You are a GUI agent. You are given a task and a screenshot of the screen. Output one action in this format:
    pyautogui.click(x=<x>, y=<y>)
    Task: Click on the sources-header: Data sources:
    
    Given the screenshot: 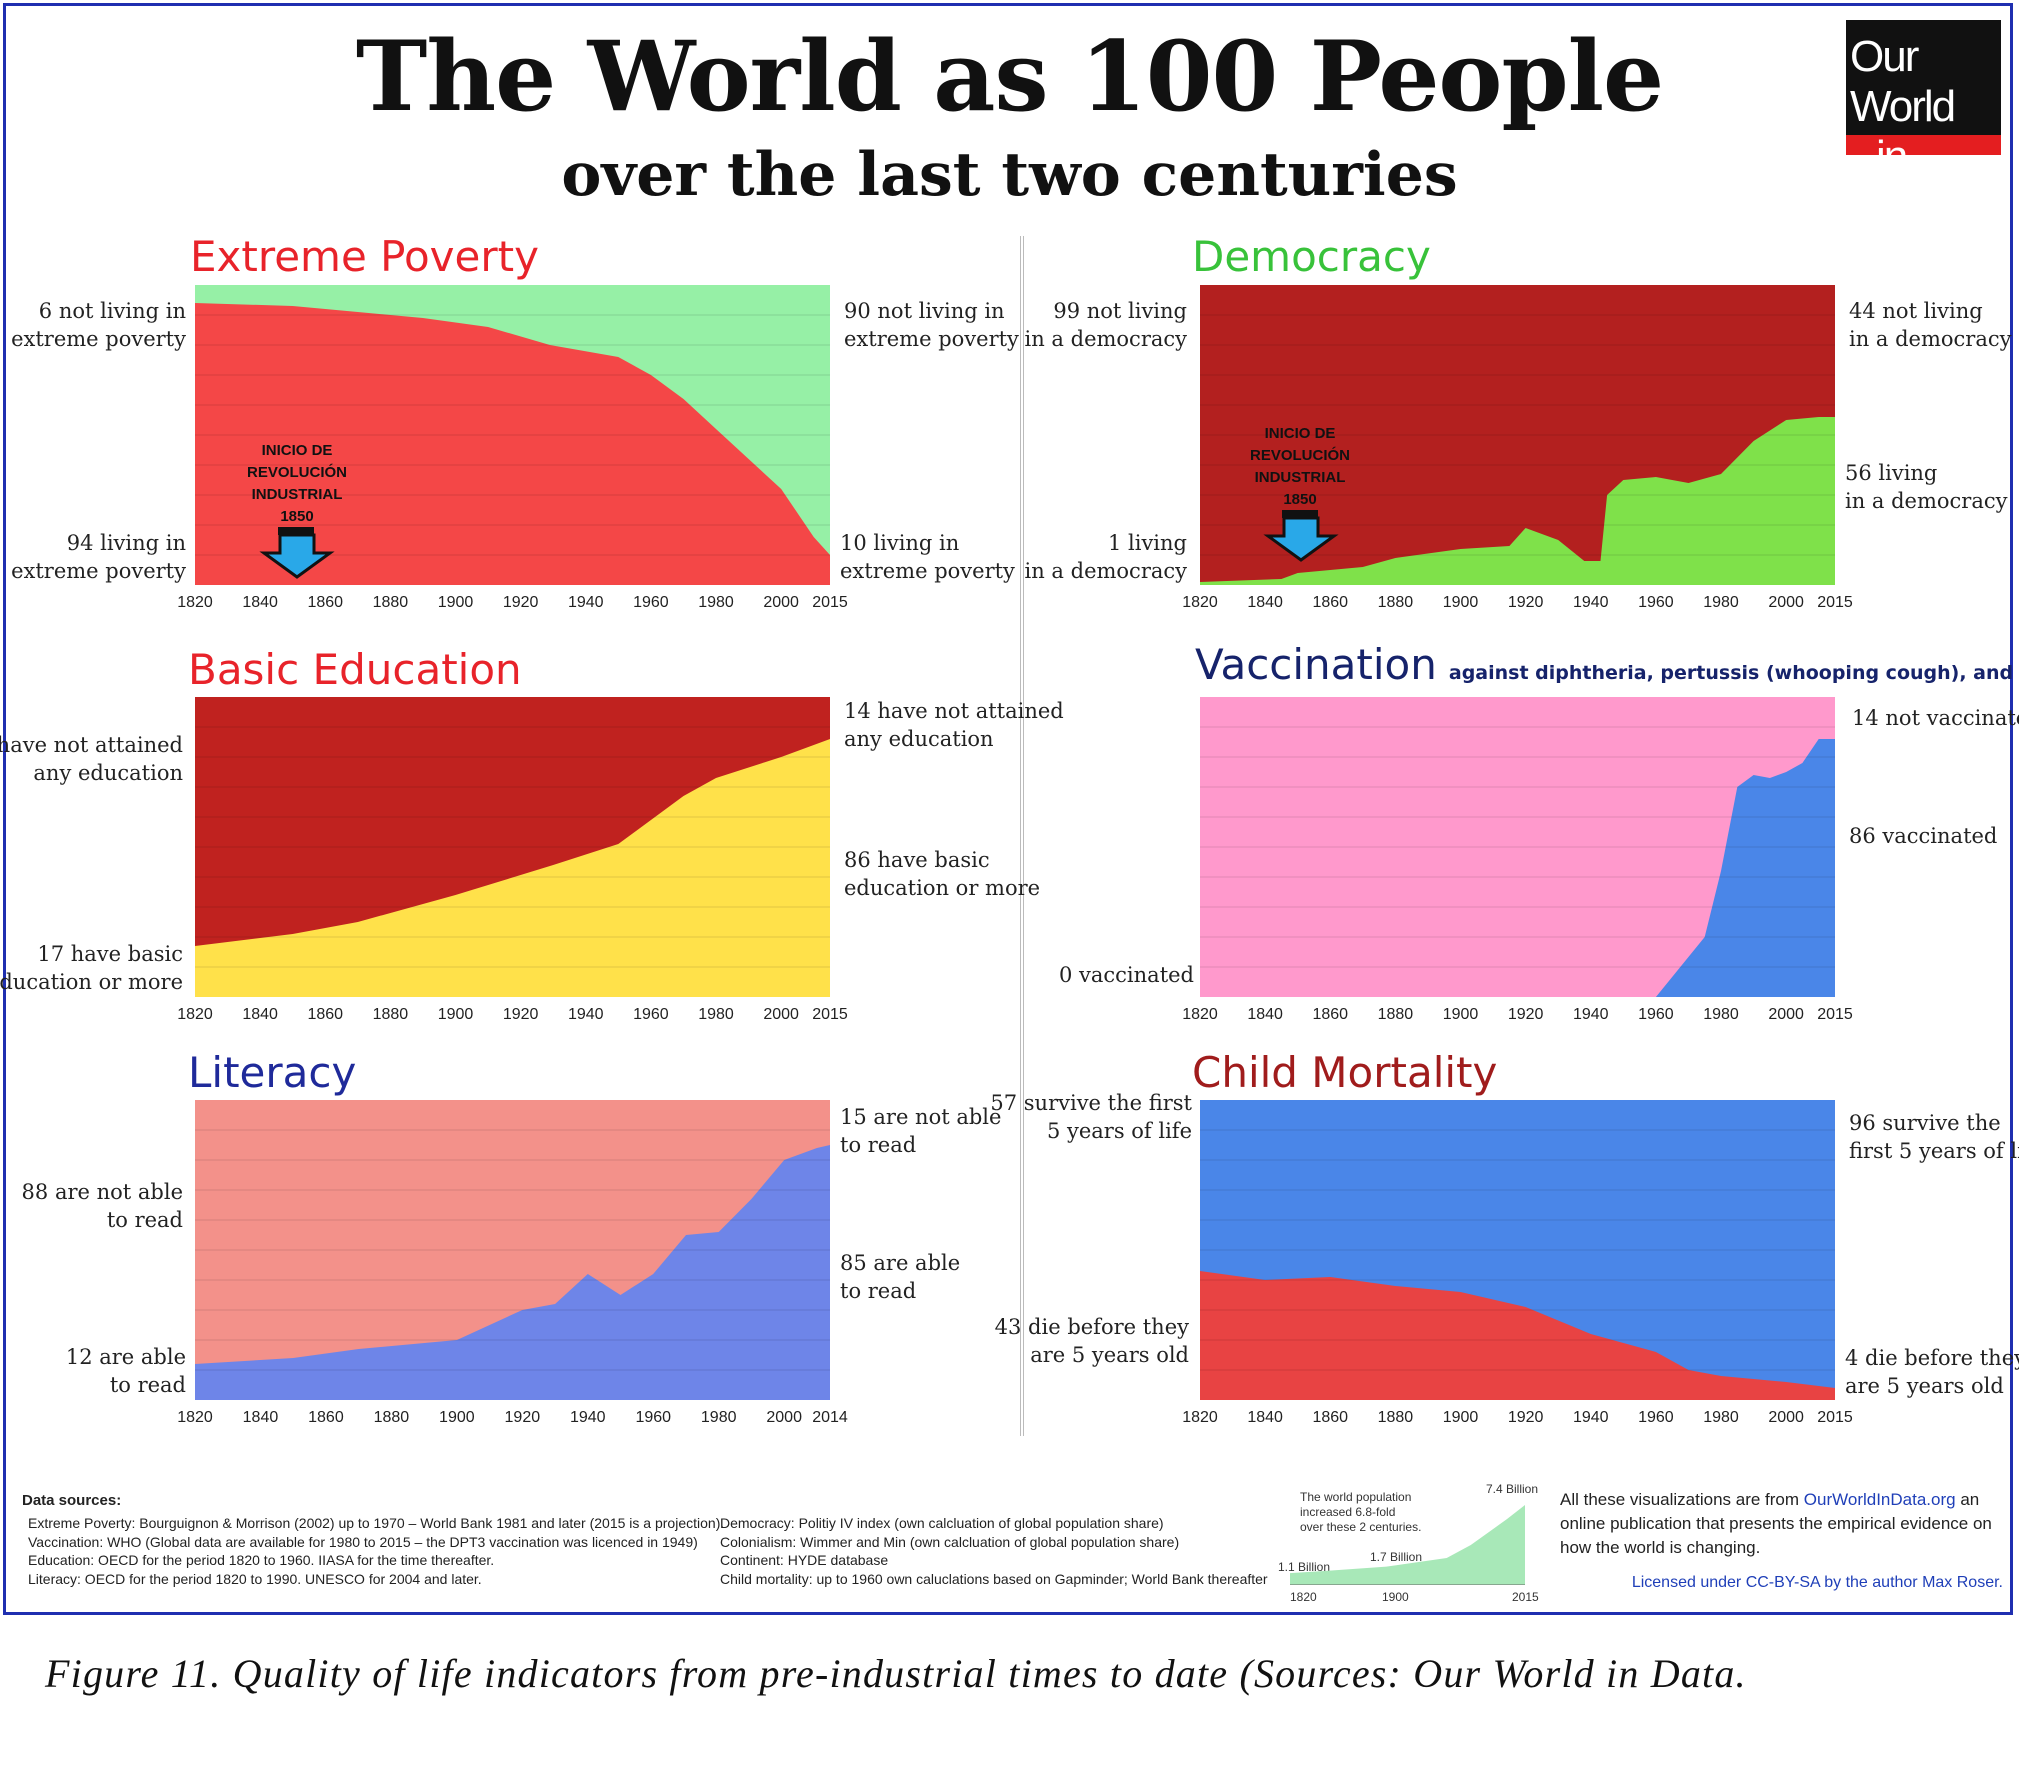 What is the action you would take?
    pyautogui.click(x=72, y=1500)
    